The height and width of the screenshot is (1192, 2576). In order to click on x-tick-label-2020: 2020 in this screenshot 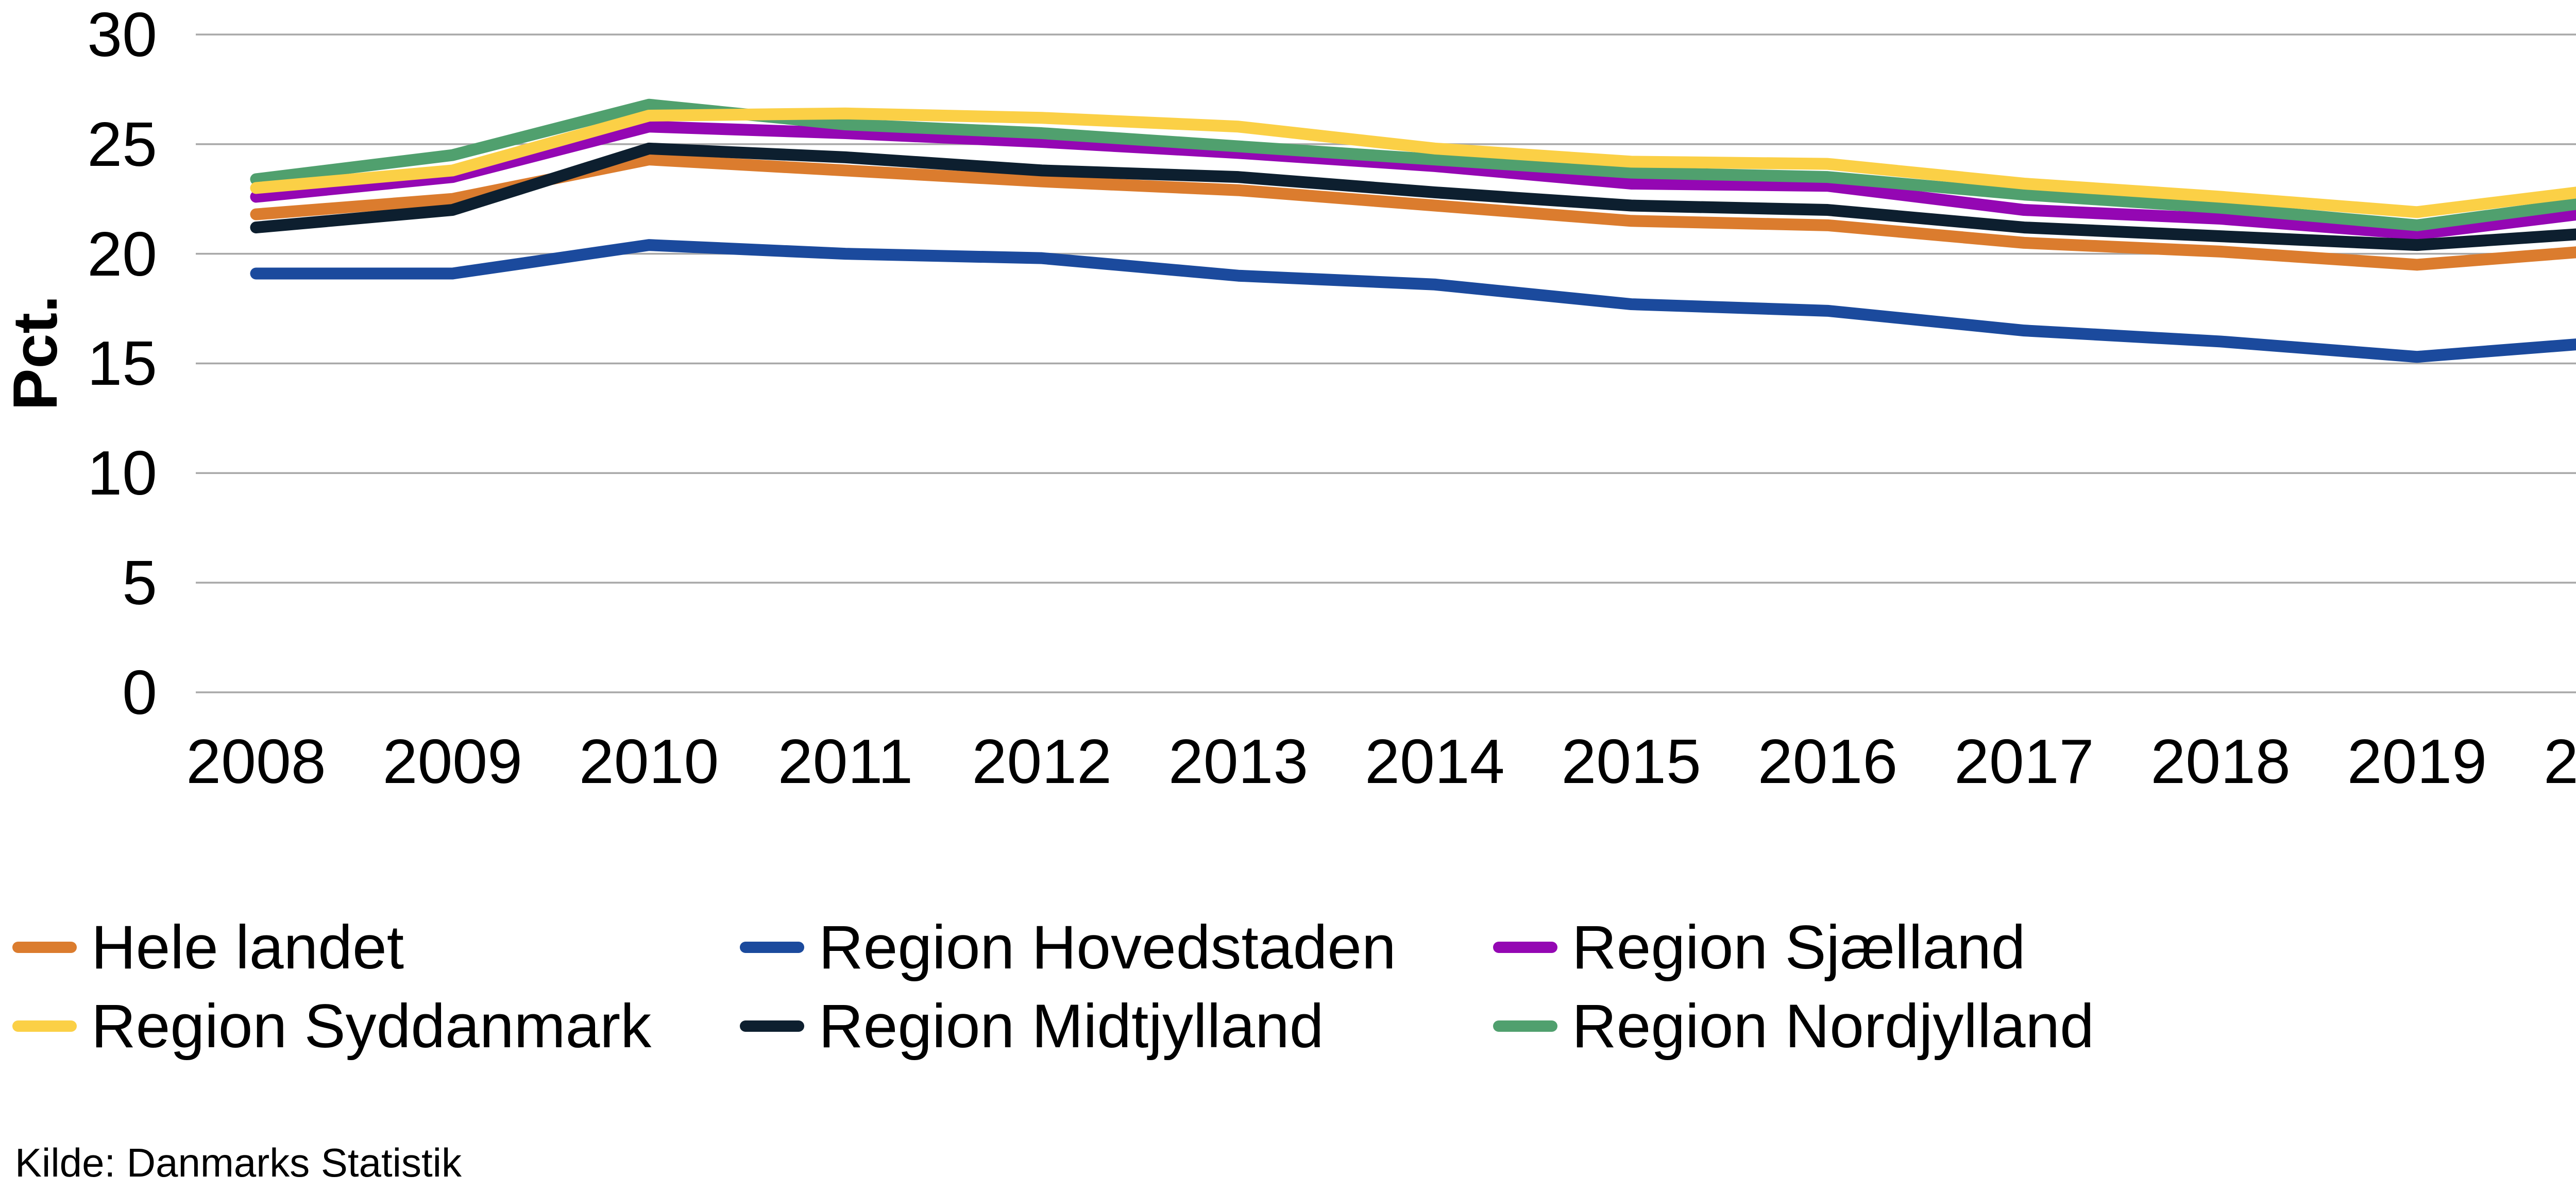, I will do `click(2560, 761)`.